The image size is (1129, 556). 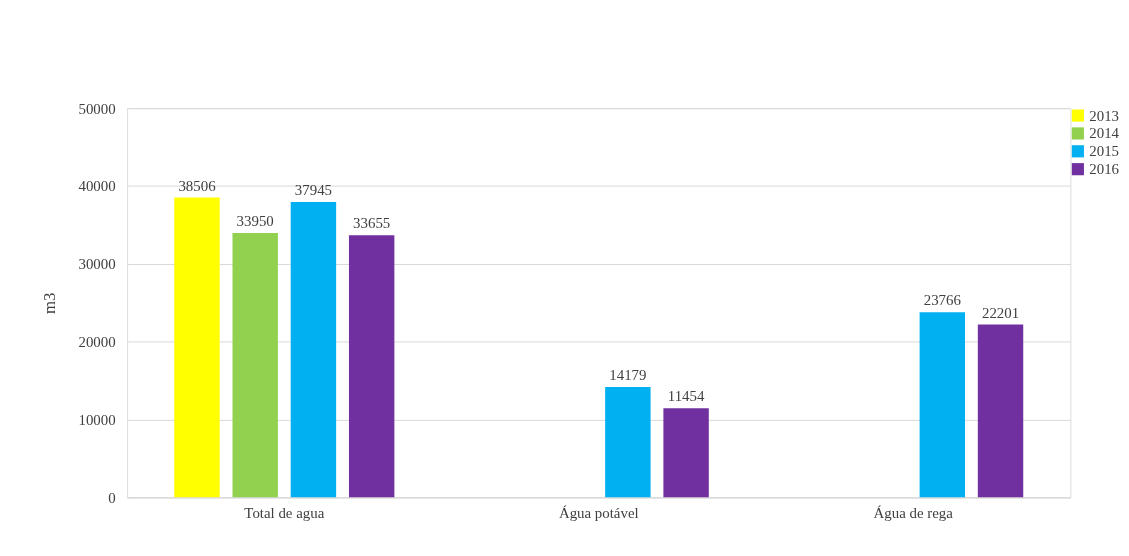 I want to click on data-label: 14179, so click(x=628, y=375).